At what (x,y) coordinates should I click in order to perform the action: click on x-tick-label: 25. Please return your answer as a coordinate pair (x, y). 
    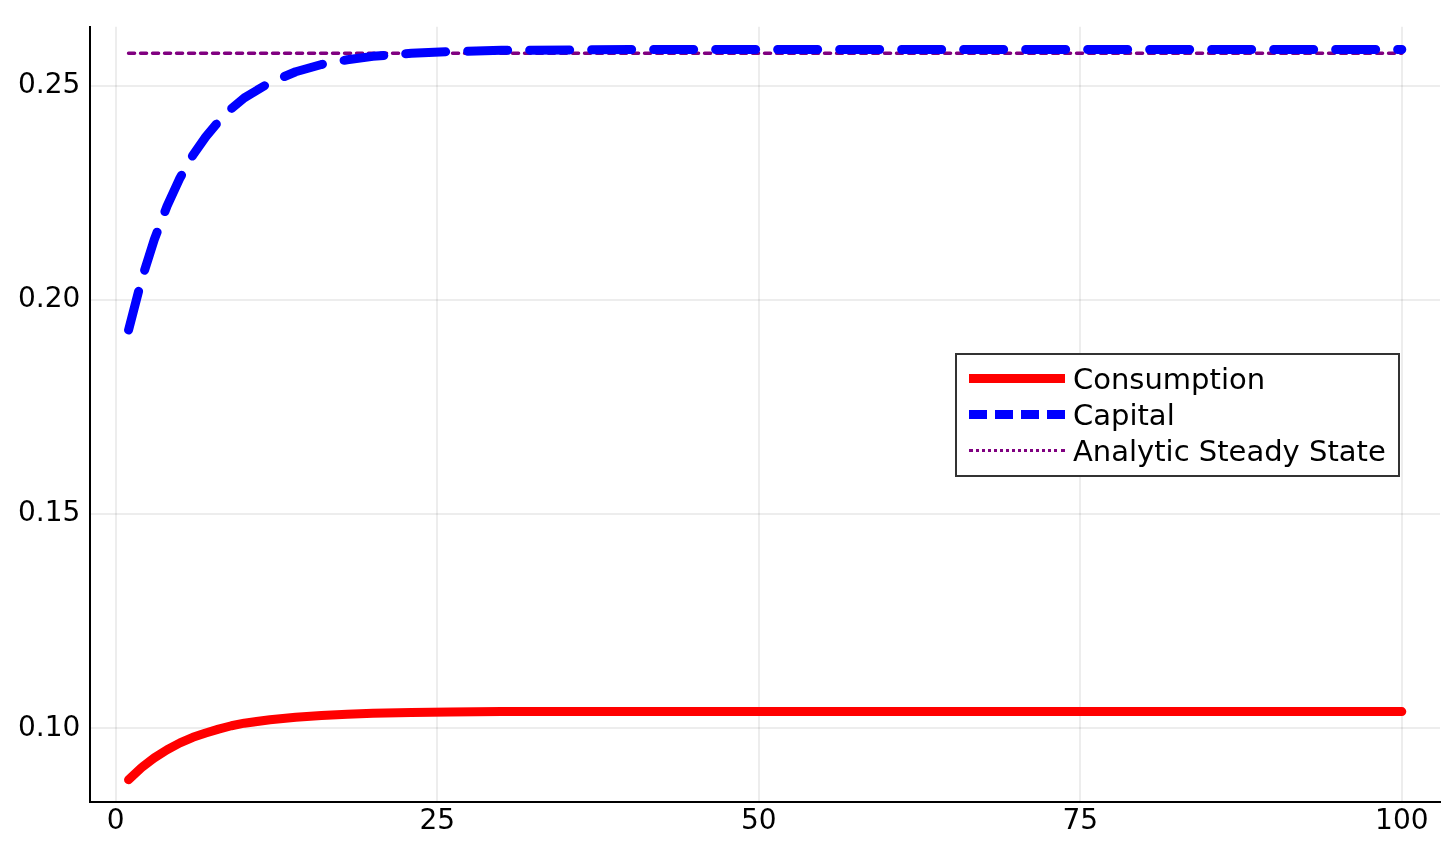
    Looking at the image, I should click on (437, 820).